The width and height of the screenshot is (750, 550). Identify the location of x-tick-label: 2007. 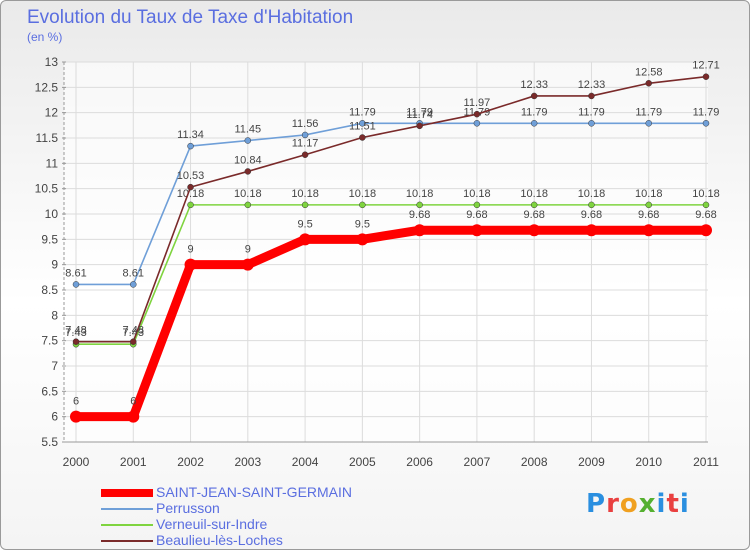
(477, 462).